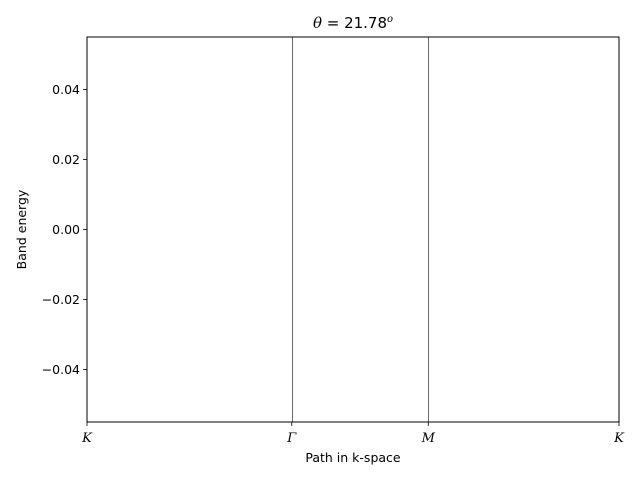  Describe the element at coordinates (353, 457) in the screenshot. I see `x-axis-label: Path in k-space` at that location.